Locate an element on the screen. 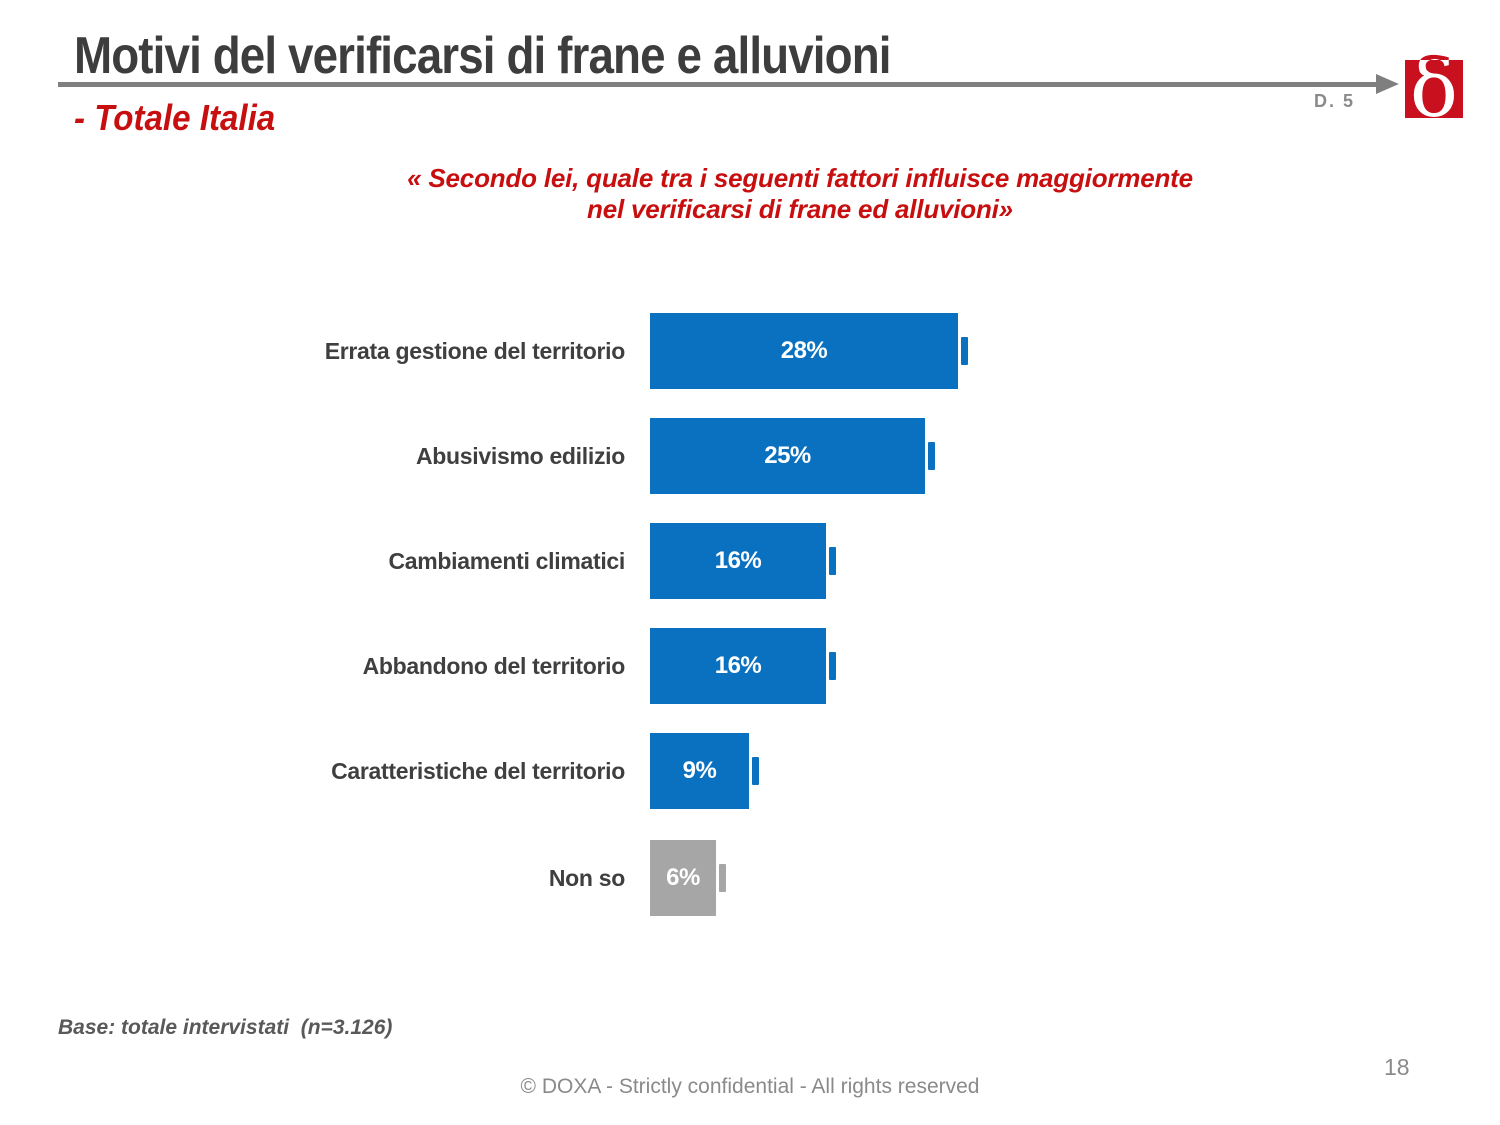 This screenshot has height=1125, width=1500. bar-row: Cambiamenti climatici 16% is located at coordinates (750, 561).